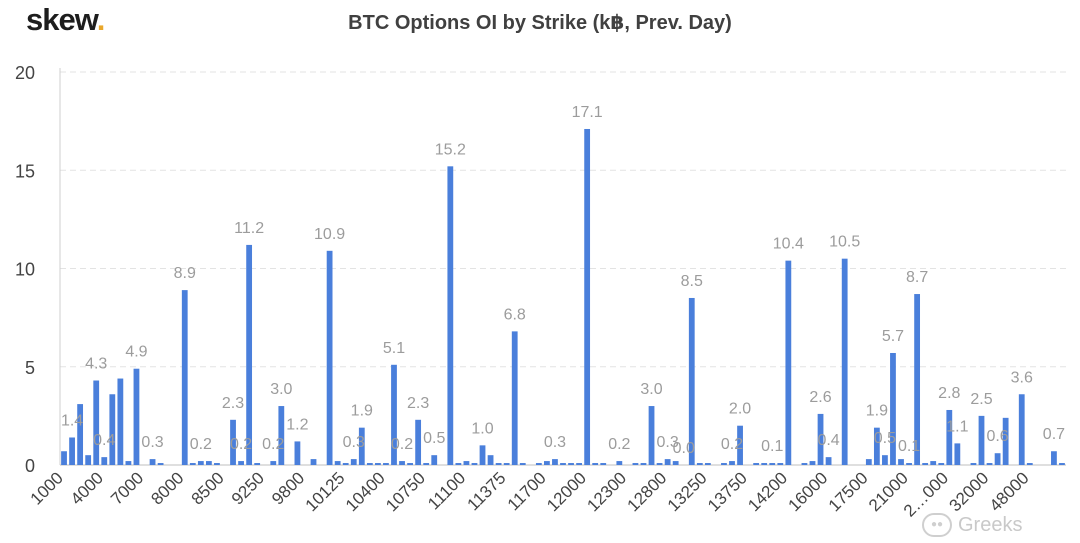 This screenshot has height=543, width=1080. Describe the element at coordinates (281, 389) in the screenshot. I see `data-label: 3.0` at that location.